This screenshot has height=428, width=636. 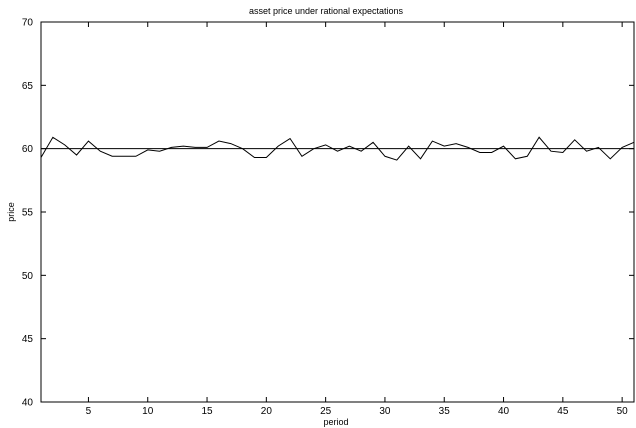 What do you see at coordinates (563, 411) in the screenshot?
I see `x-tick-label: 45` at bounding box center [563, 411].